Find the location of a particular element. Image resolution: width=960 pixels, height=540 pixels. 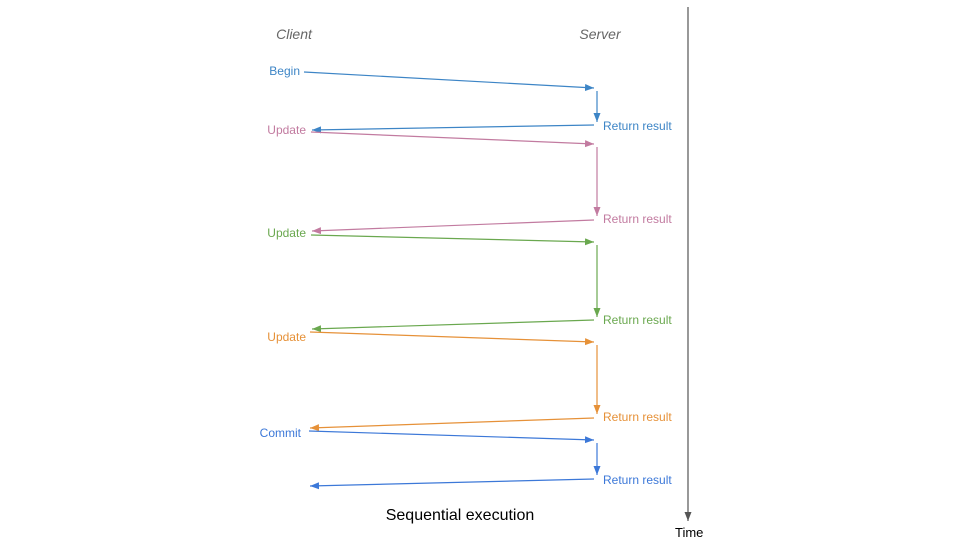

update-3-request-arrow is located at coordinates (452, 338).